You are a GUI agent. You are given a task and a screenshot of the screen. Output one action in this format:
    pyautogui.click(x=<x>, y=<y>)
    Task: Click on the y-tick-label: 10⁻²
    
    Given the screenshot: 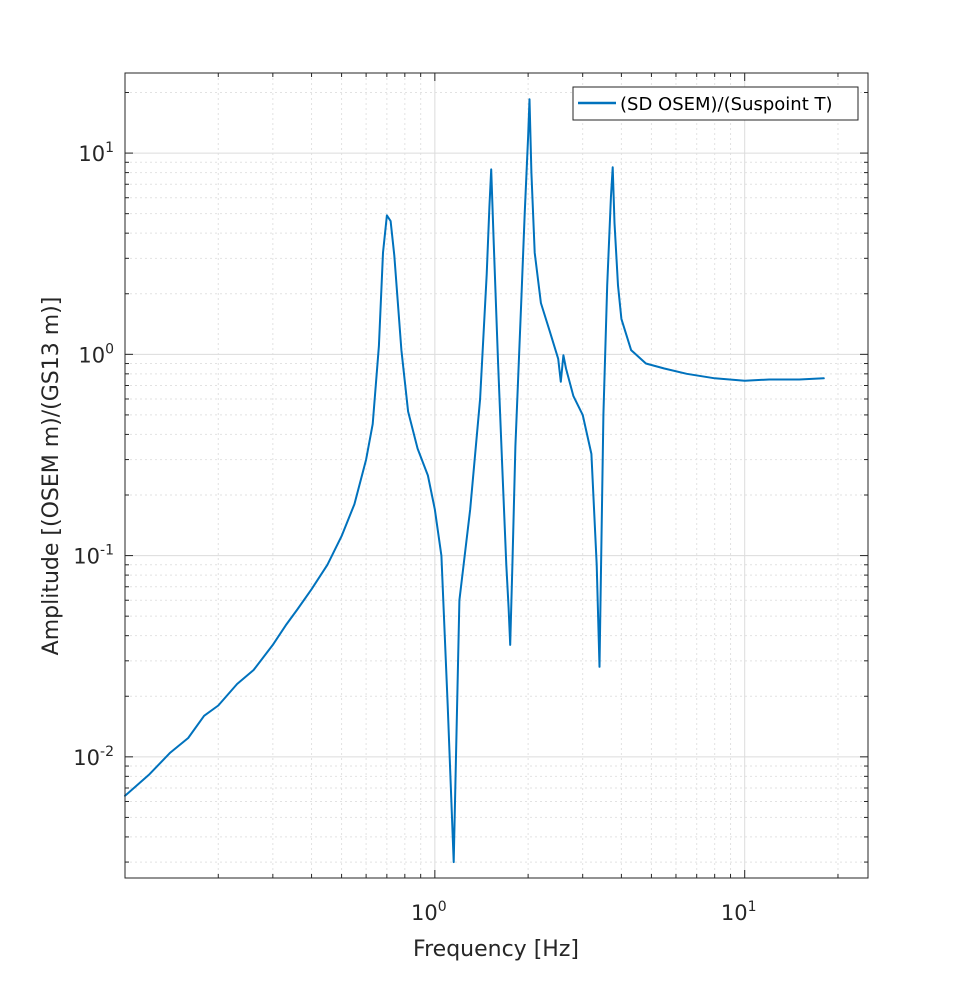 What is the action you would take?
    pyautogui.click(x=93, y=757)
    